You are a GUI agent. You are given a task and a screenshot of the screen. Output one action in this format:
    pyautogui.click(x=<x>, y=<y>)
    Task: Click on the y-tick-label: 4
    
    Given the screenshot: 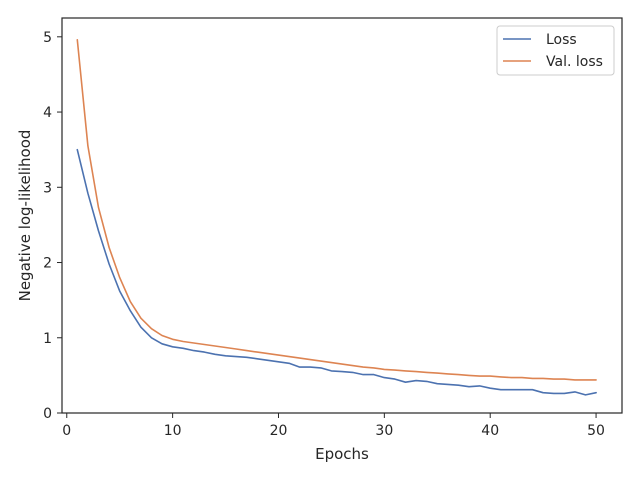 What is the action you would take?
    pyautogui.click(x=47, y=113)
    